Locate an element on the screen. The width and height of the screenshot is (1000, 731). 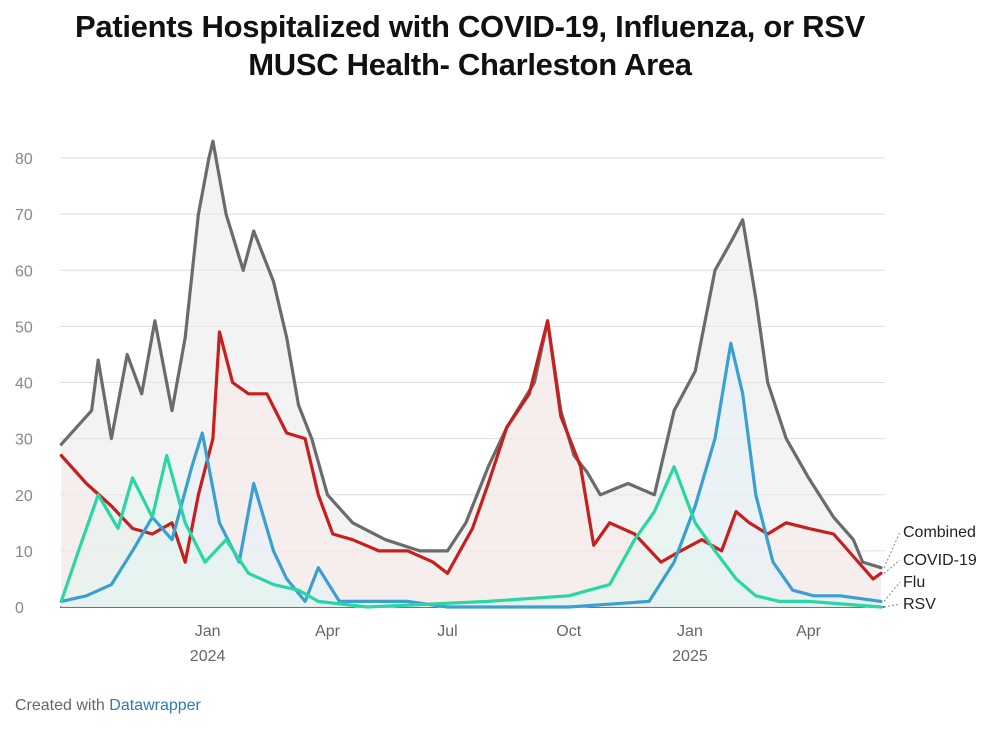
x-tick-year: 2024 is located at coordinates (208, 656).